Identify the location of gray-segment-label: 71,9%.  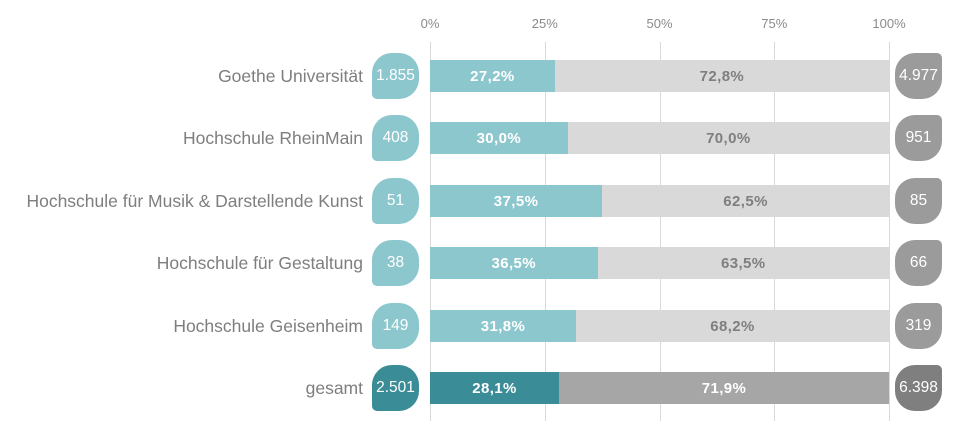
(724, 388).